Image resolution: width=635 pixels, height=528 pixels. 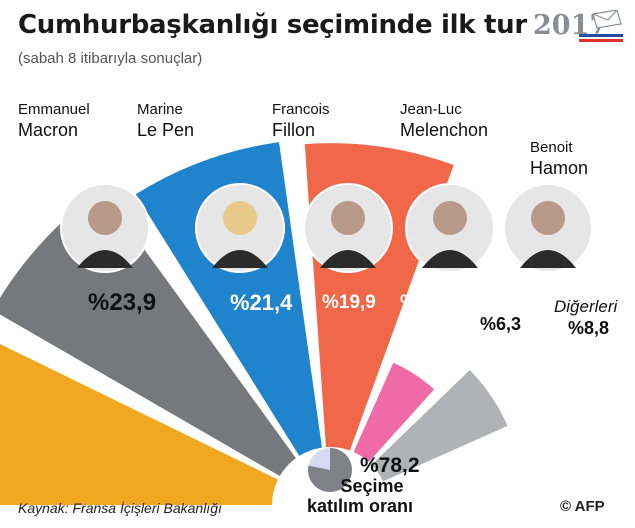 What do you see at coordinates (120, 508) in the screenshot?
I see `source-note: Kaynak: Fransa İçişleri Bakanlığı` at bounding box center [120, 508].